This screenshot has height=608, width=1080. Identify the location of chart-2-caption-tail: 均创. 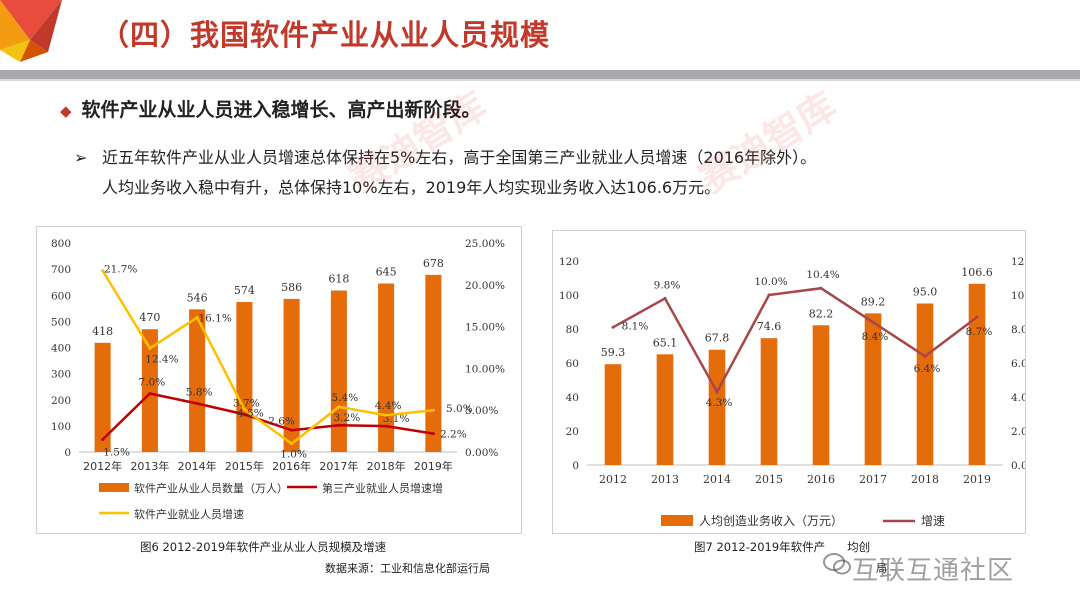
(859, 547).